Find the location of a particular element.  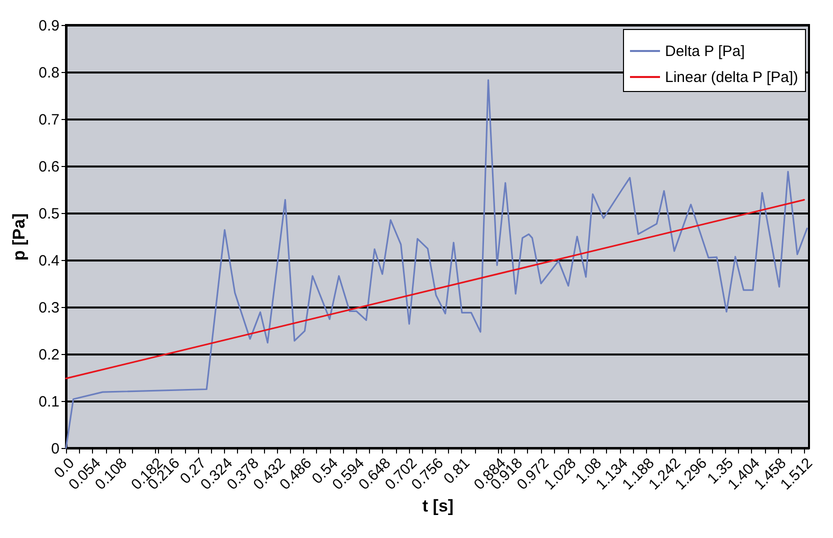

y-tick-label: 0.6 is located at coordinates (49, 167).